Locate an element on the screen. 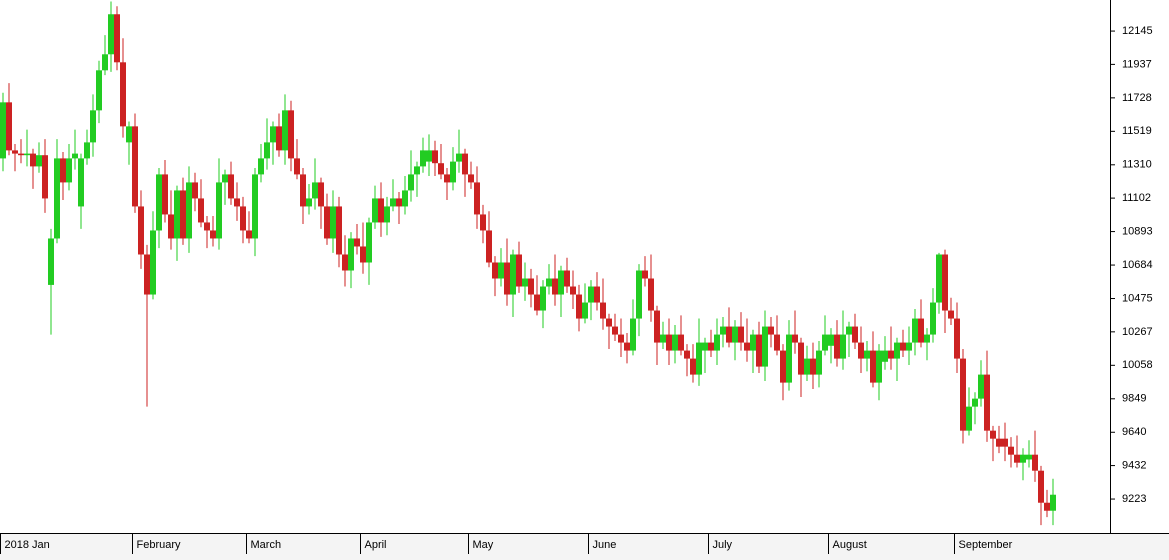 Image resolution: width=1169 pixels, height=560 pixels. x-tick-label: 2018 Jan is located at coordinates (27, 545).